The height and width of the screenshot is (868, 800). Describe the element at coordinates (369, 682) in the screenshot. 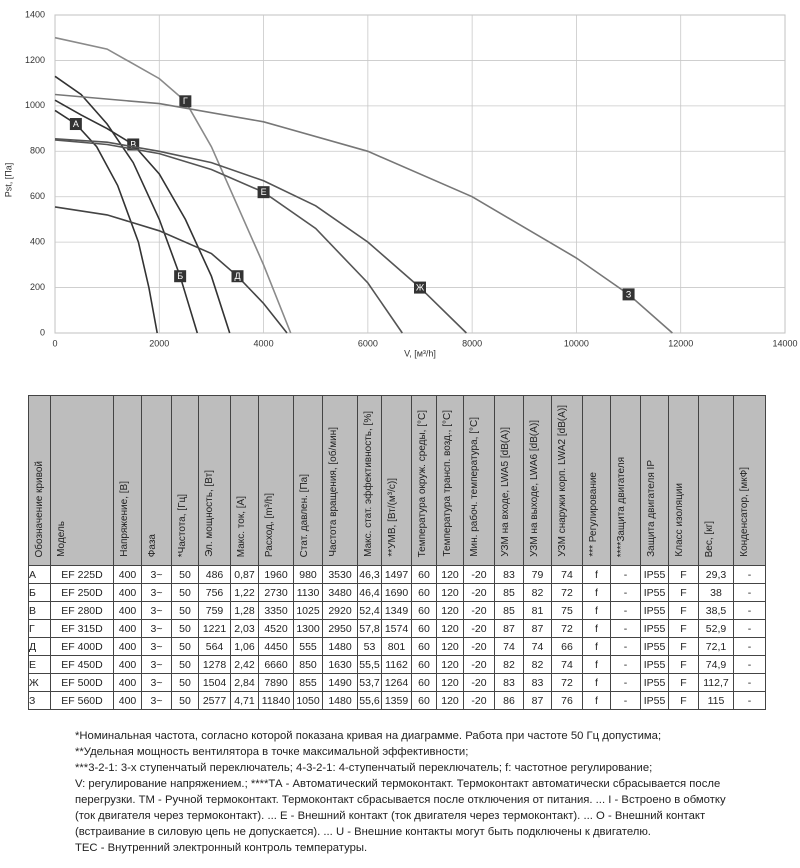

I see `table-cell: 53,7` at that location.